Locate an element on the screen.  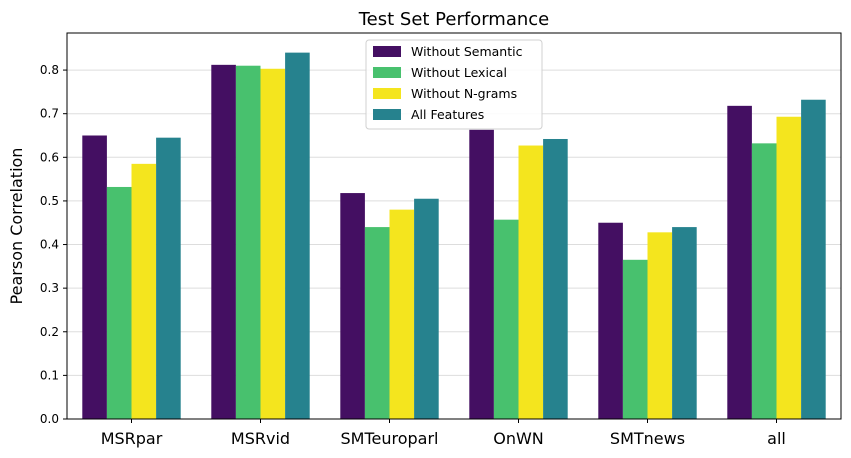
y-tick-label: 0.7 is located at coordinates (49, 114).